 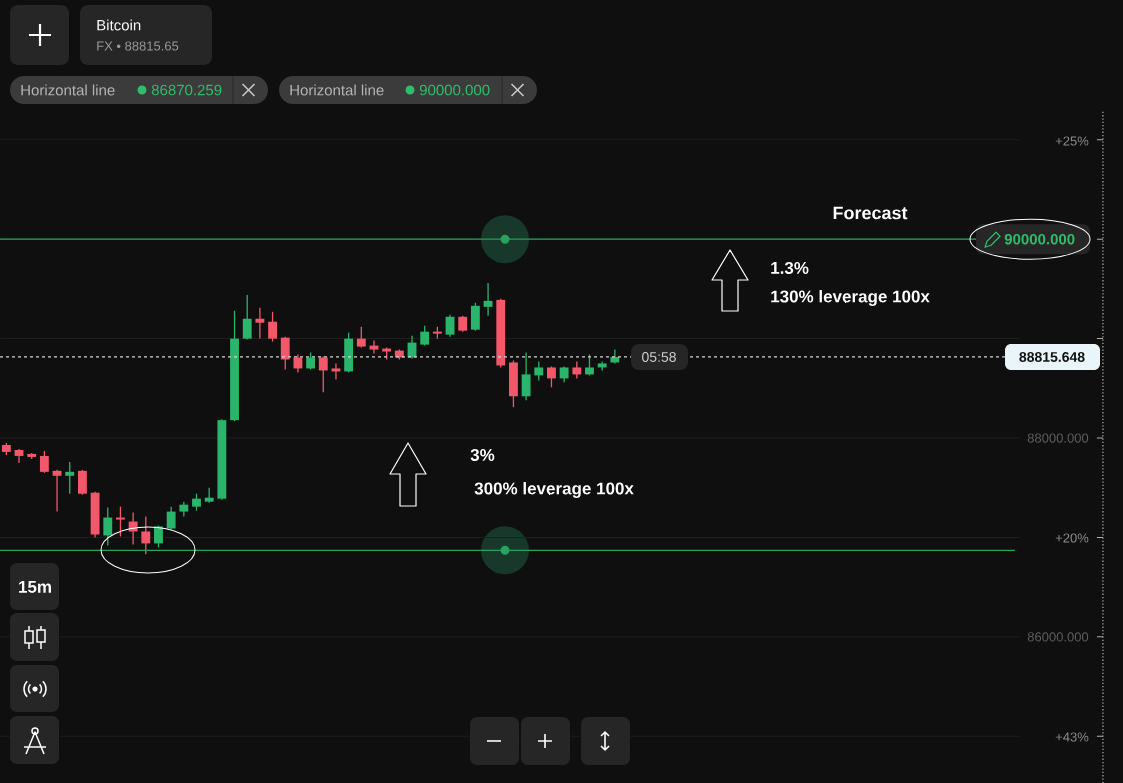 I want to click on ref-line-label: 90000.000, so click(x=1039, y=239).